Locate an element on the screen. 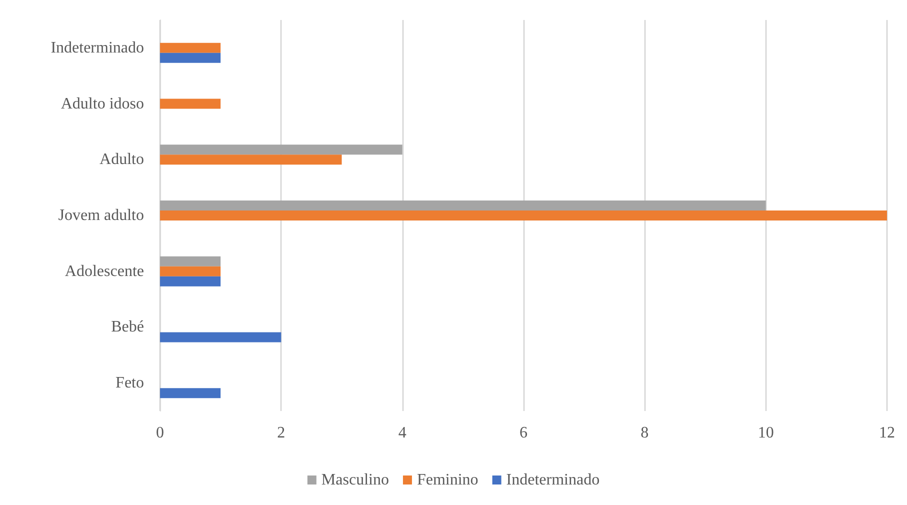  legend-label: Indeterminado is located at coordinates (553, 480).